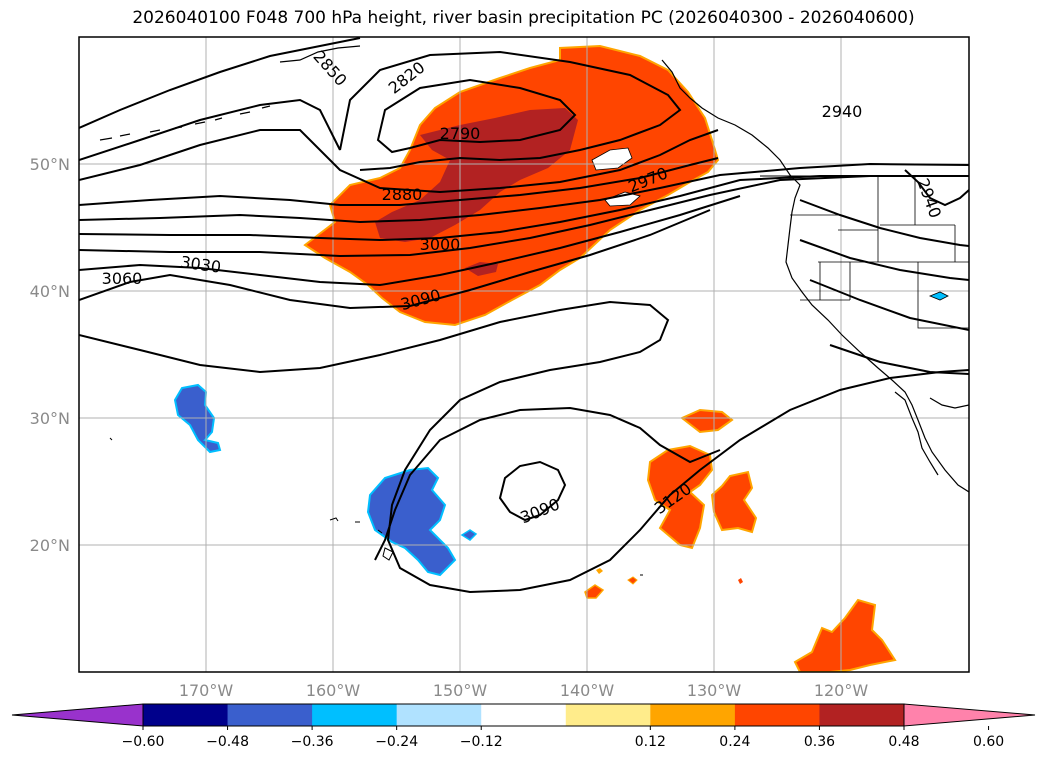  What do you see at coordinates (988, 742) in the screenshot?
I see `colorbar-tick-label: 0.60` at bounding box center [988, 742].